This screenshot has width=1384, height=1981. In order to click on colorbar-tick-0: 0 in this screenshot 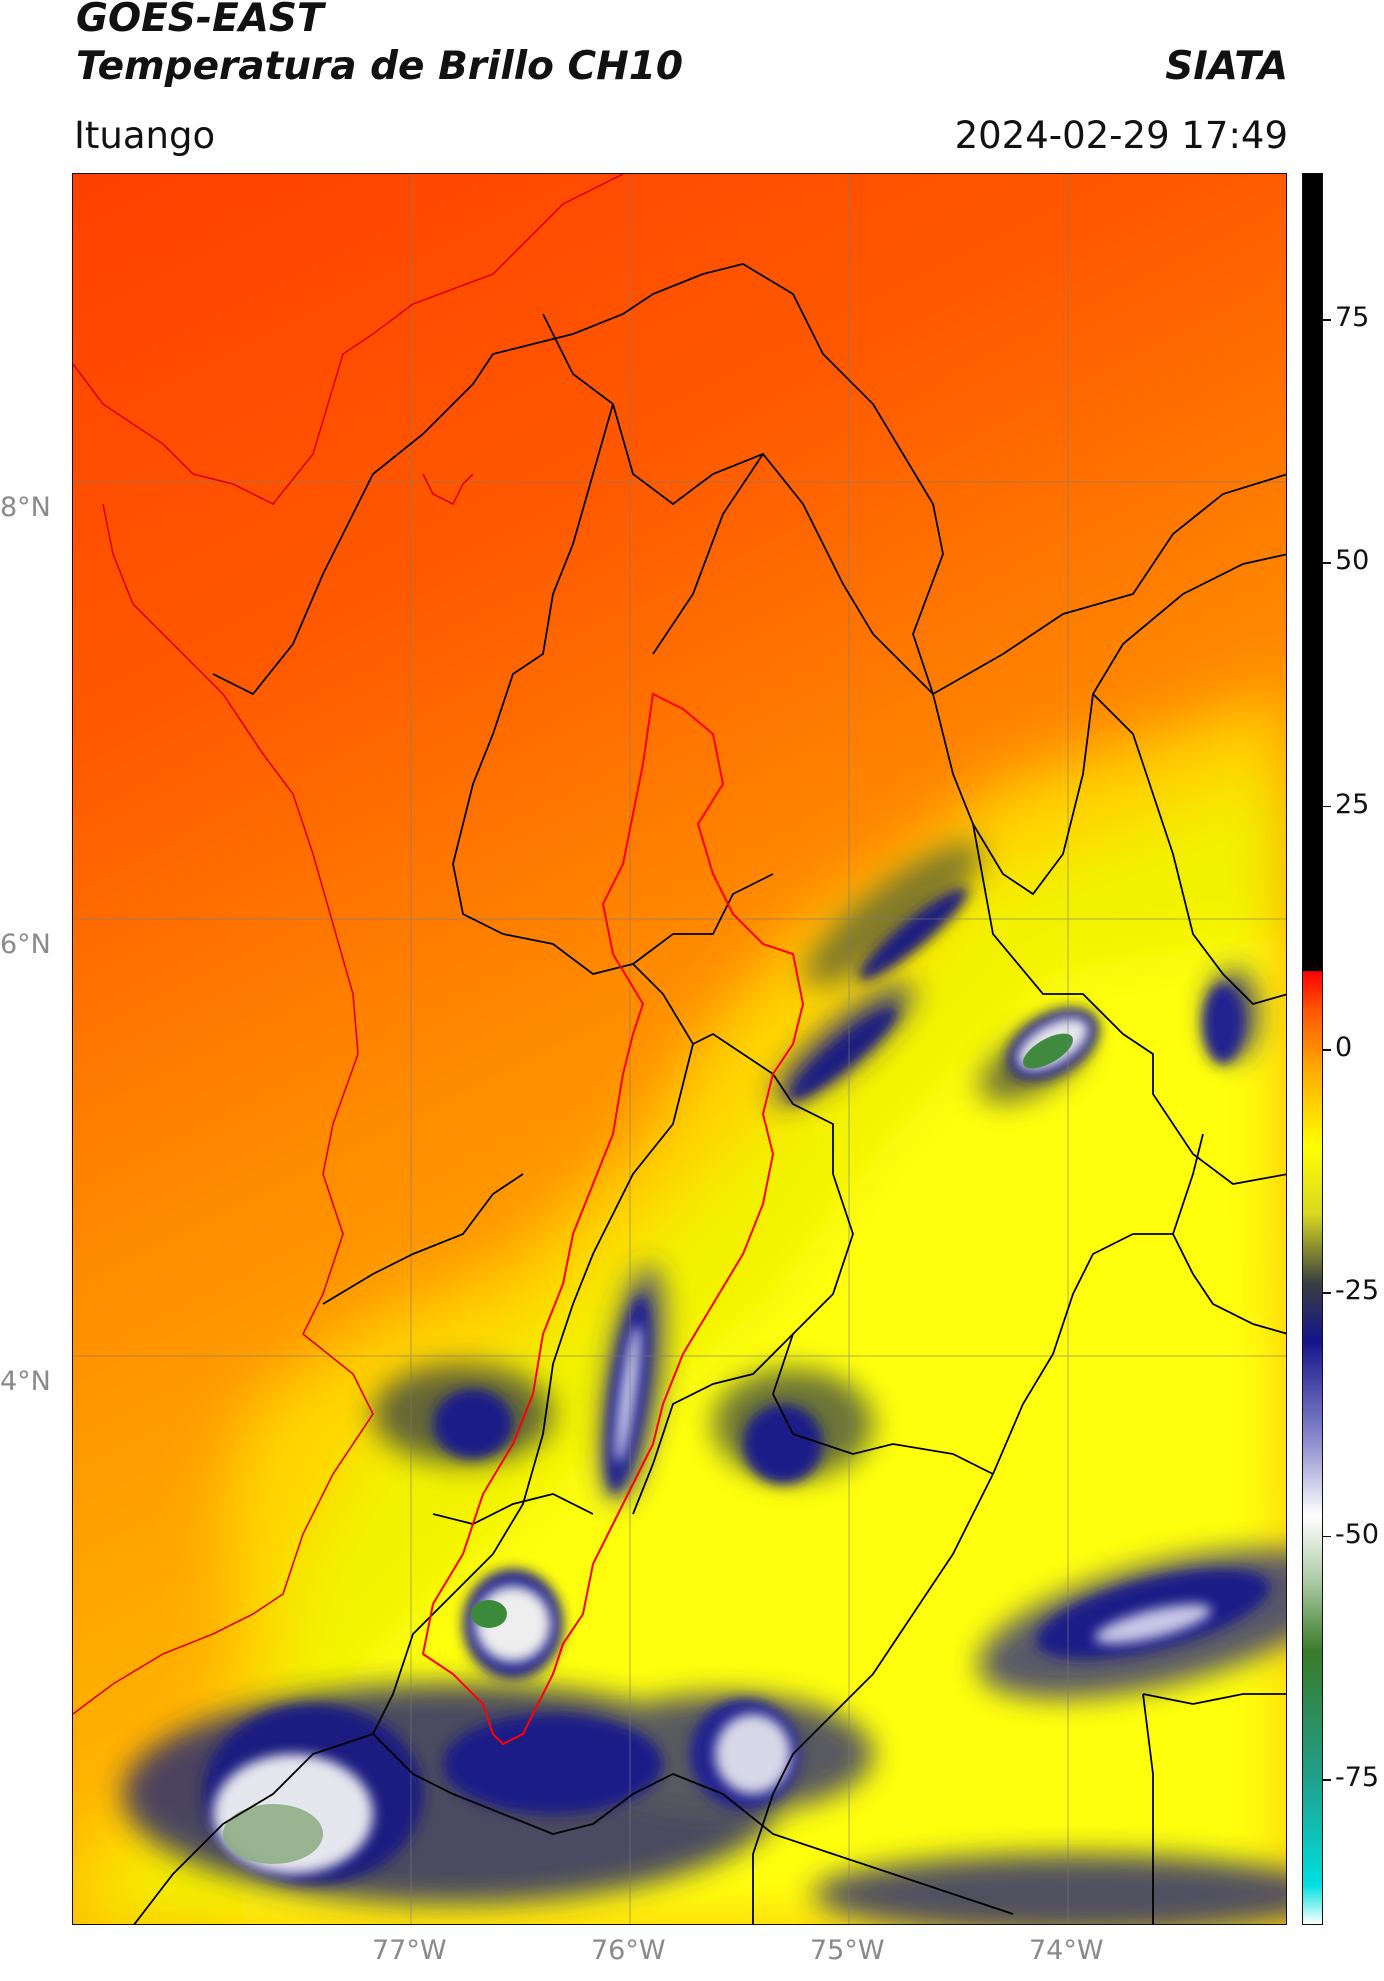, I will do `click(1344, 1047)`.